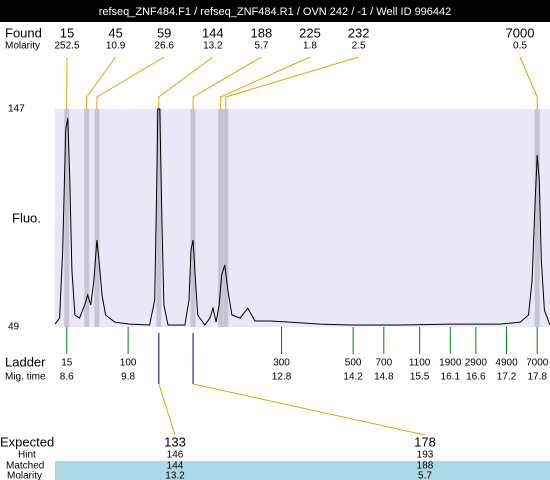 This screenshot has width=550, height=480. I want to click on expected-molarity: 5.7, so click(425, 475).